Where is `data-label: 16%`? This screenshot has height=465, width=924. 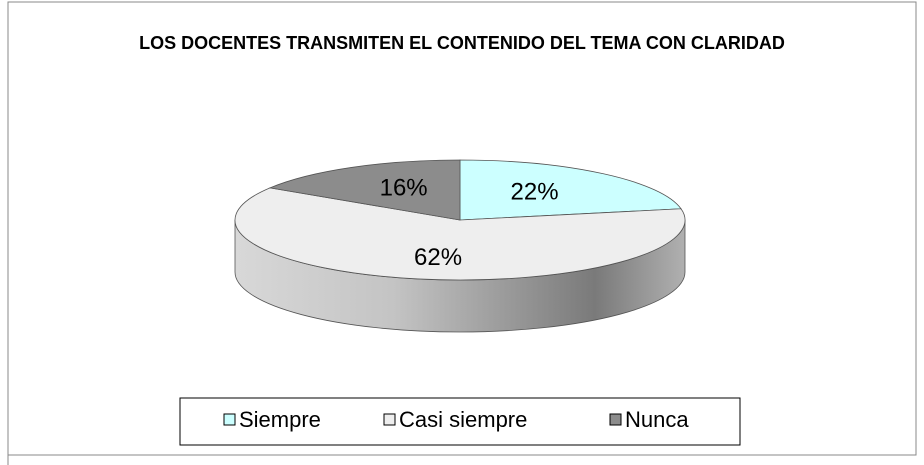
data-label: 16% is located at coordinates (404, 188).